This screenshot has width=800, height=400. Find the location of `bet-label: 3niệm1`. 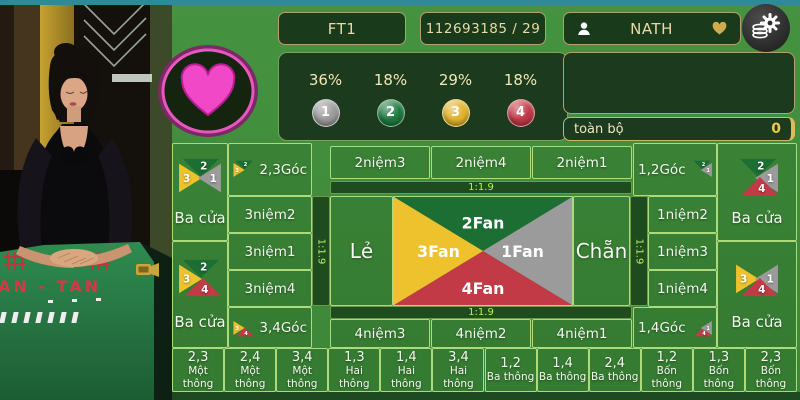

bet-label: 3niệm1 is located at coordinates (270, 251).